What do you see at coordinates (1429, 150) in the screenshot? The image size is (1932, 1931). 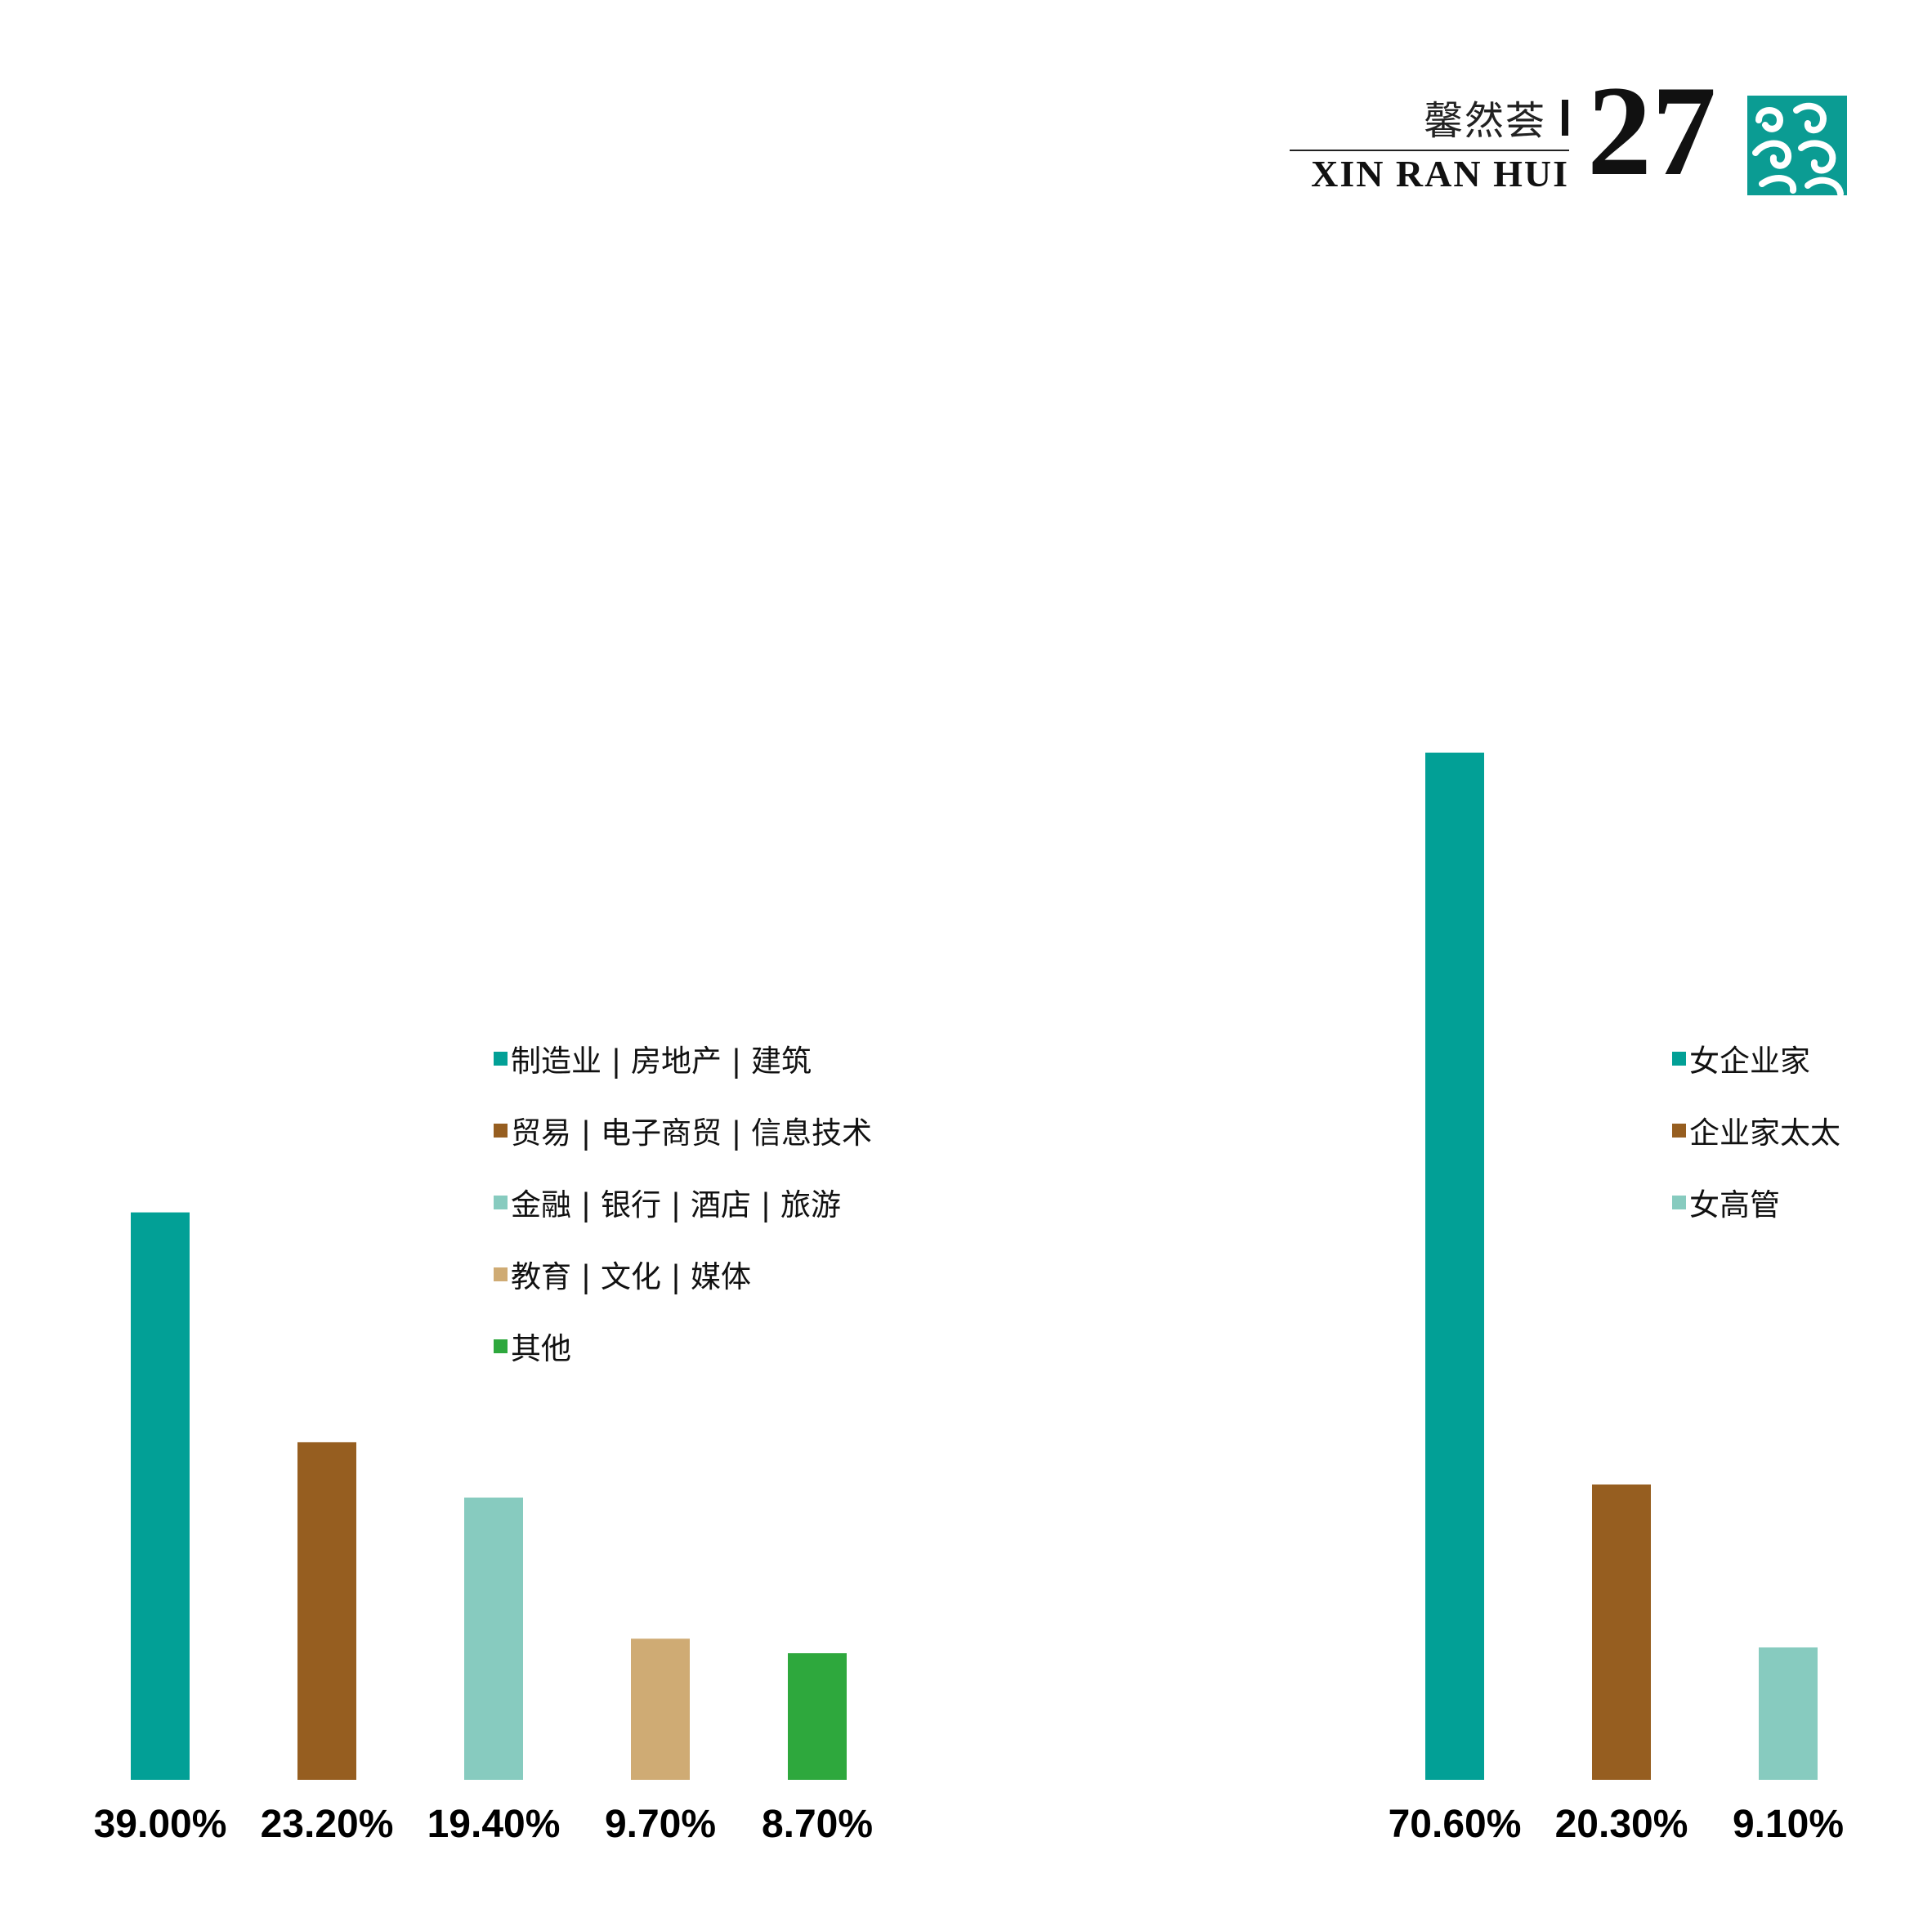 I see `brand-underline` at bounding box center [1429, 150].